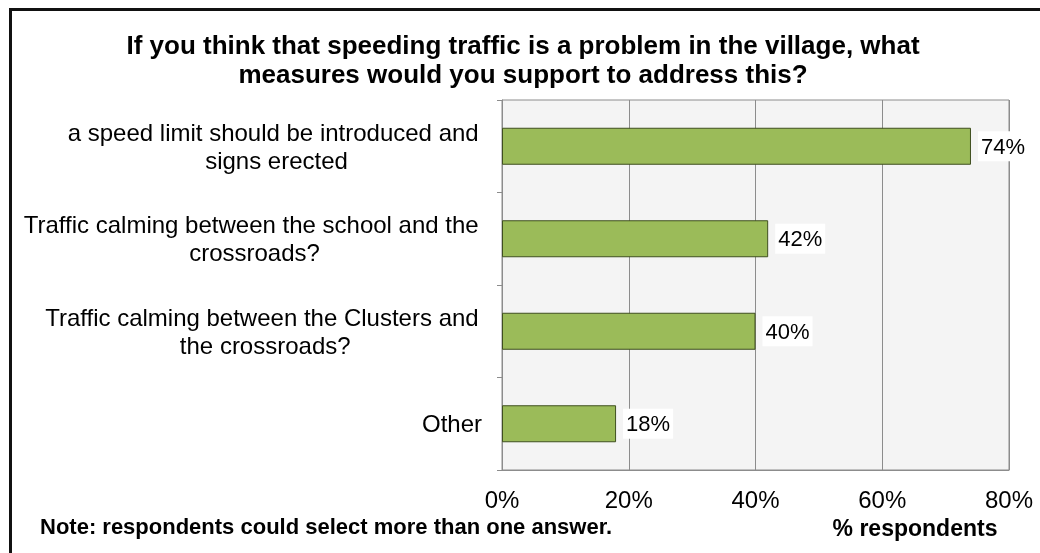 The height and width of the screenshot is (553, 1040). I want to click on x-tick-label: 60%, so click(882, 499).